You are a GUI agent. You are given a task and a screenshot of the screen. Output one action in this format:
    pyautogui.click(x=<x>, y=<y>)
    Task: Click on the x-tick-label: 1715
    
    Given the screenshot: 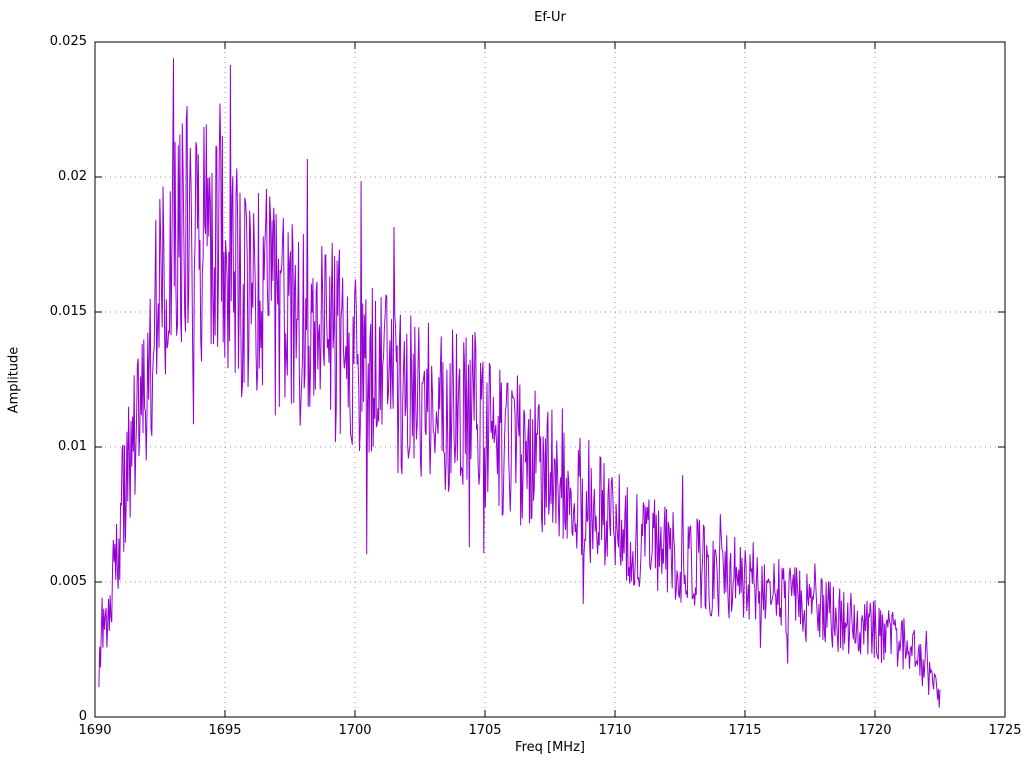 What is the action you would take?
    pyautogui.click(x=745, y=730)
    